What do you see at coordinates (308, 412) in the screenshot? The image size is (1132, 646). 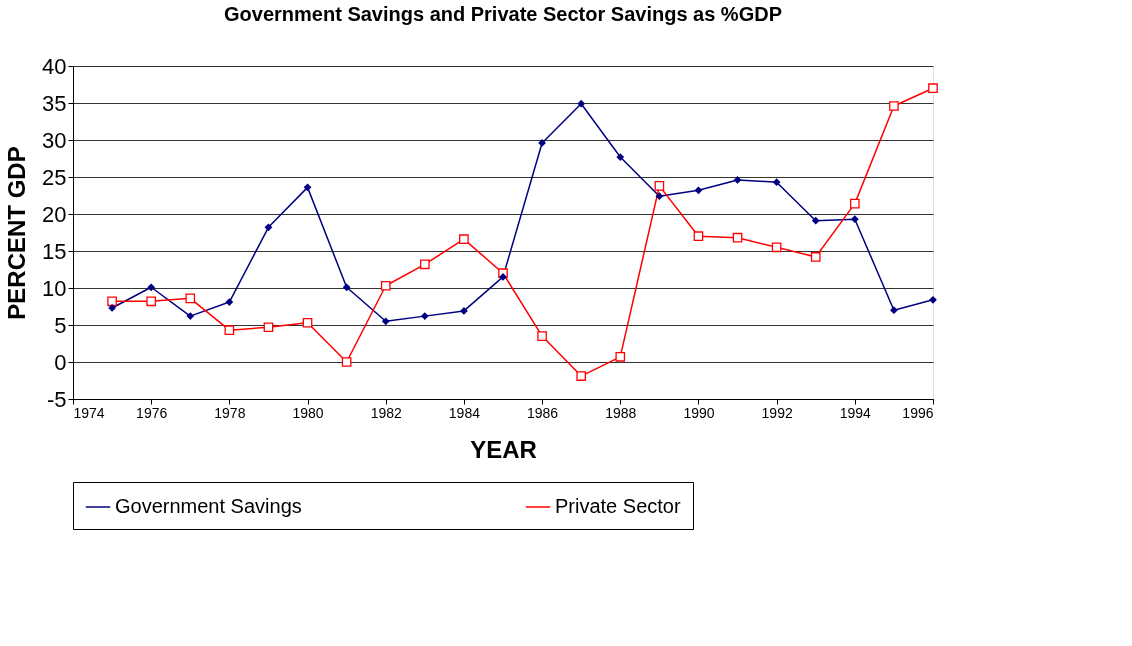 I see `x-tick-label: 1980` at bounding box center [308, 412].